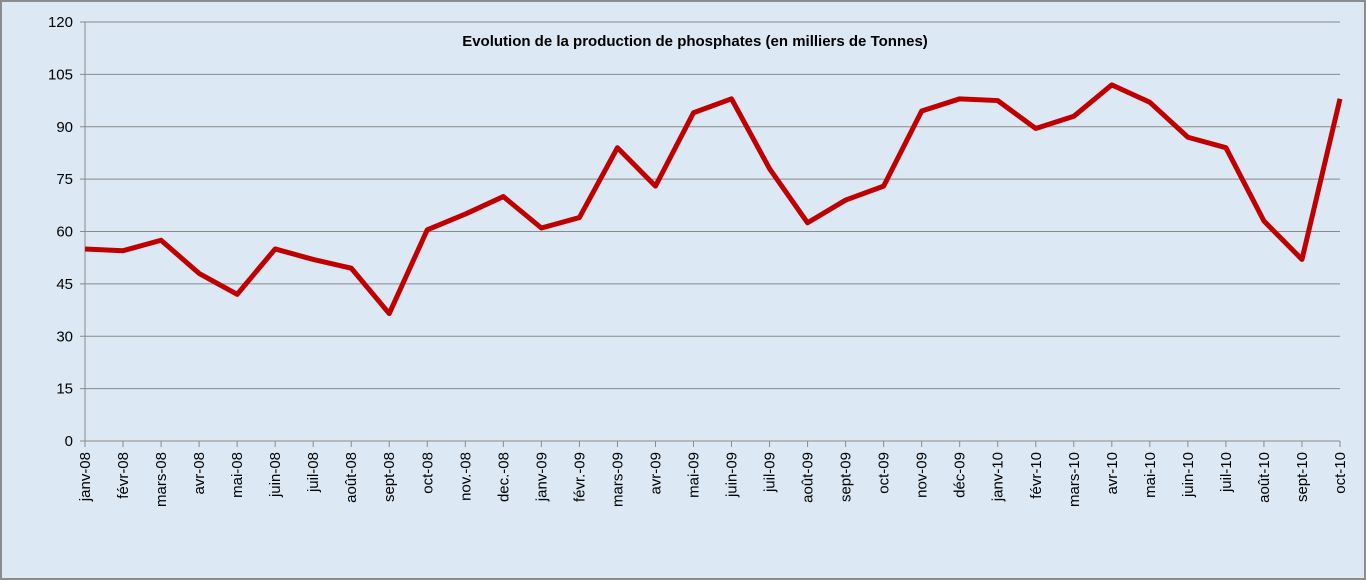 The height and width of the screenshot is (580, 1366). What do you see at coordinates (808, 477) in the screenshot?
I see `x-tick-label: août-09` at bounding box center [808, 477].